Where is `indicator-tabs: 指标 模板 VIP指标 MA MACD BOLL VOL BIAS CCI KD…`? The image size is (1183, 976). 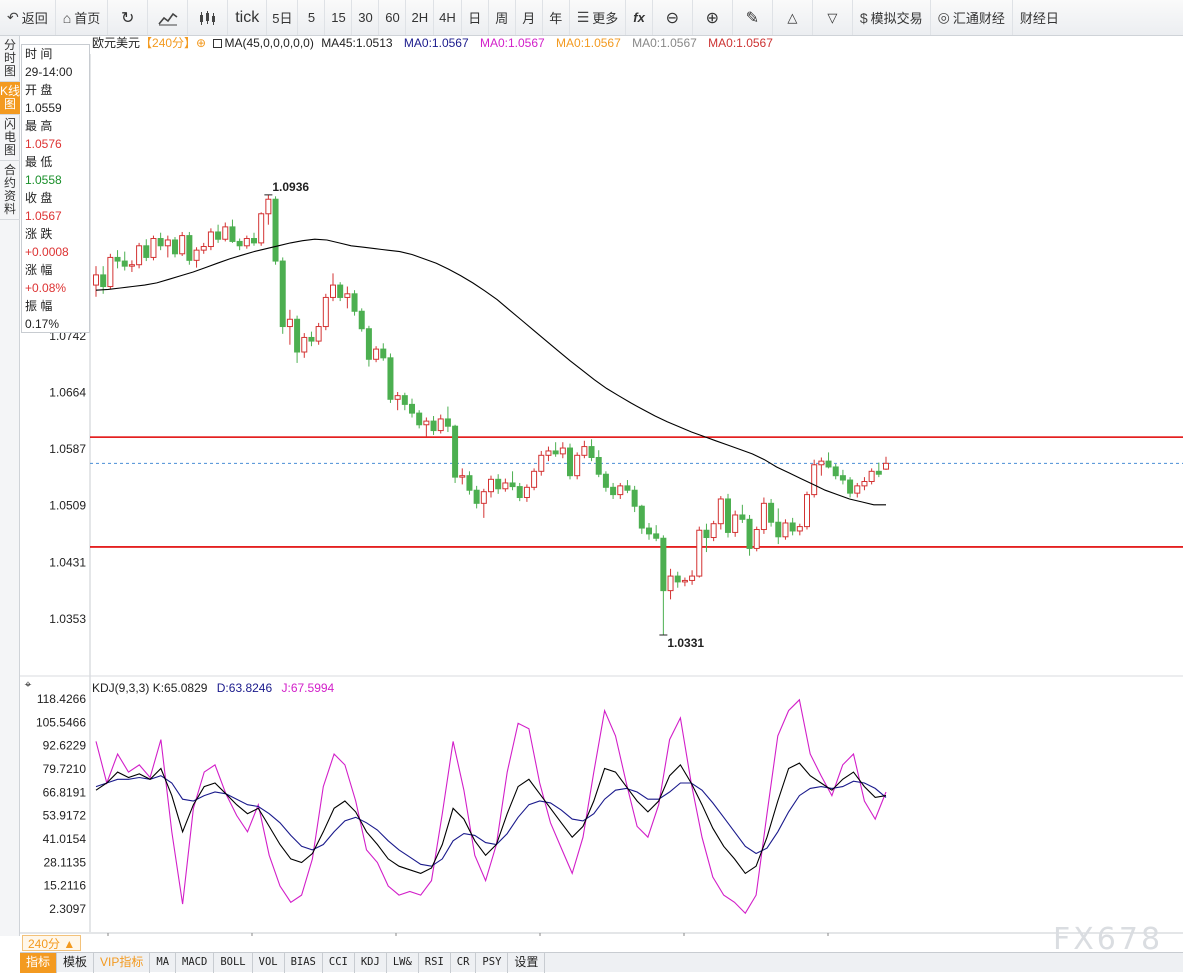 indicator-tabs: 指标 模板 VIP指标 MA MACD BOLL VOL BIAS CCI KD… is located at coordinates (601, 962).